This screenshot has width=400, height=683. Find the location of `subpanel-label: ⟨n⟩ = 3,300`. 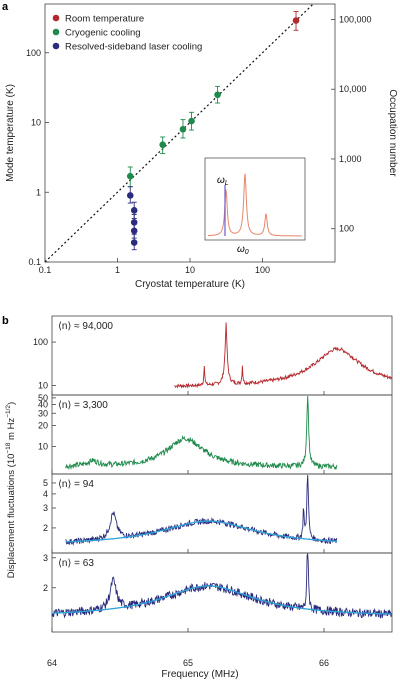

subpanel-label: ⟨n⟩ = 3,300 is located at coordinates (83, 405).